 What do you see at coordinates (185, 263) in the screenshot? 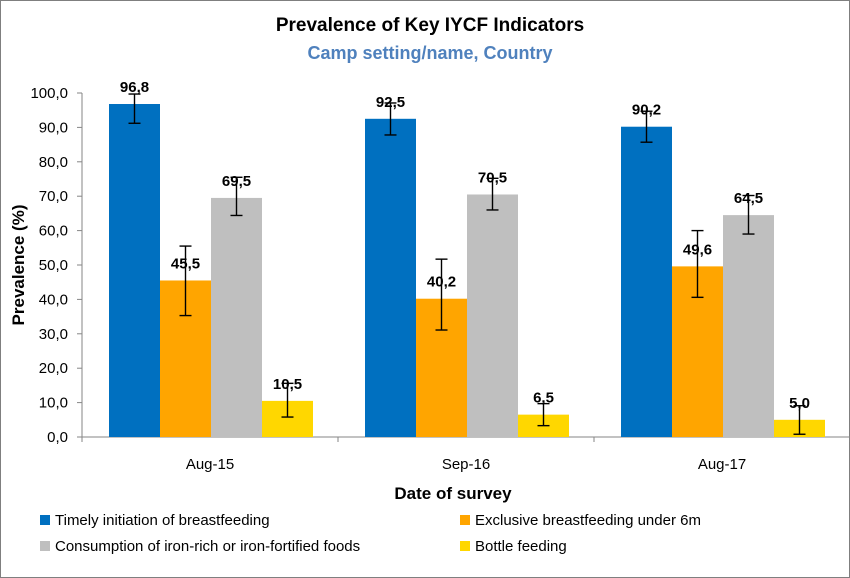
I see `data-label: 45,5` at bounding box center [185, 263].